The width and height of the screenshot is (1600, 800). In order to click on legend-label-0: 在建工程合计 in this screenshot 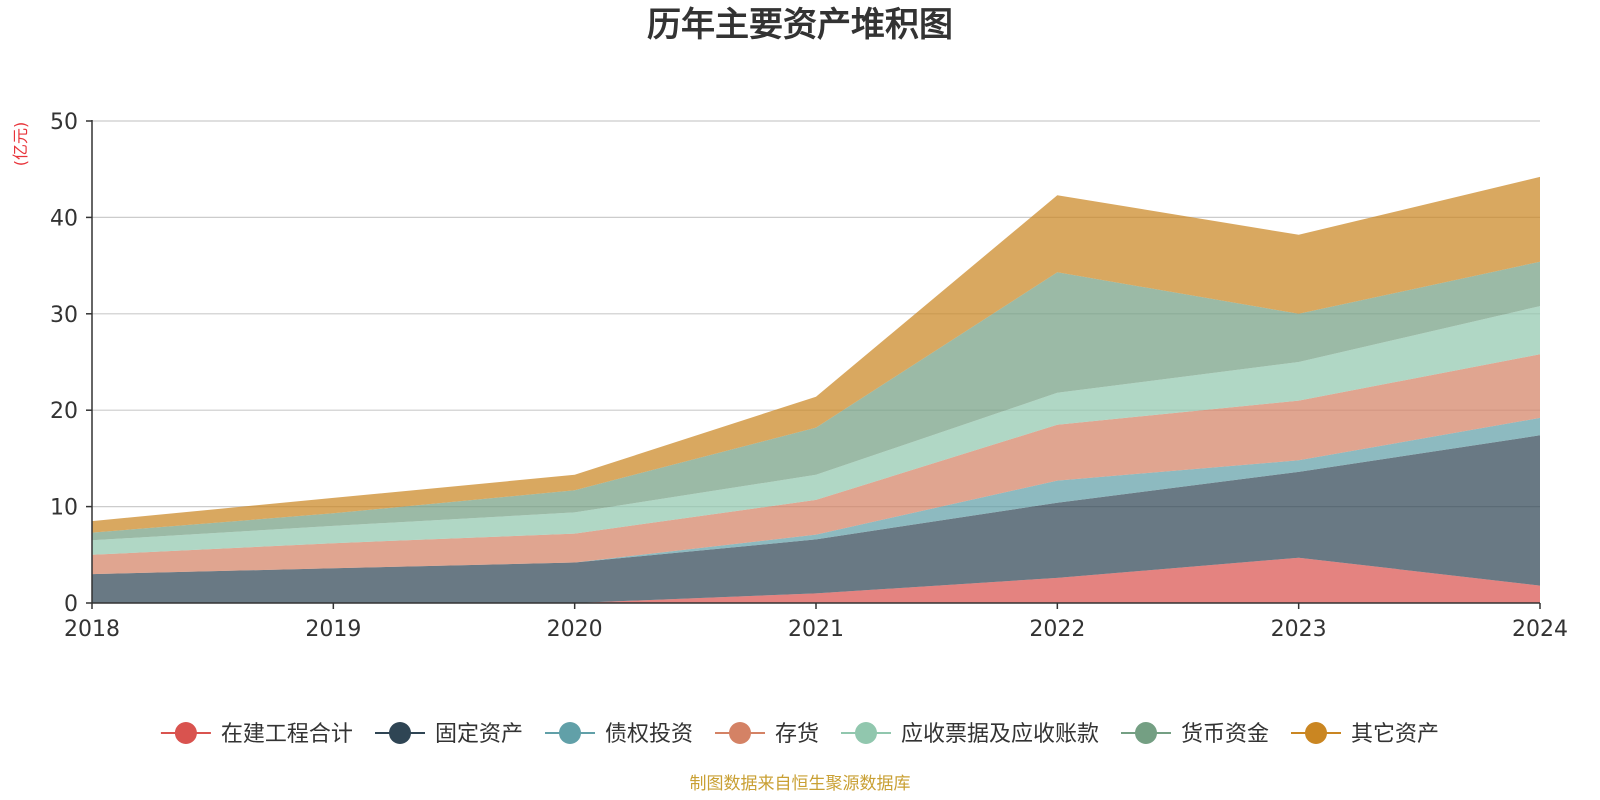, I will do `click(287, 734)`.